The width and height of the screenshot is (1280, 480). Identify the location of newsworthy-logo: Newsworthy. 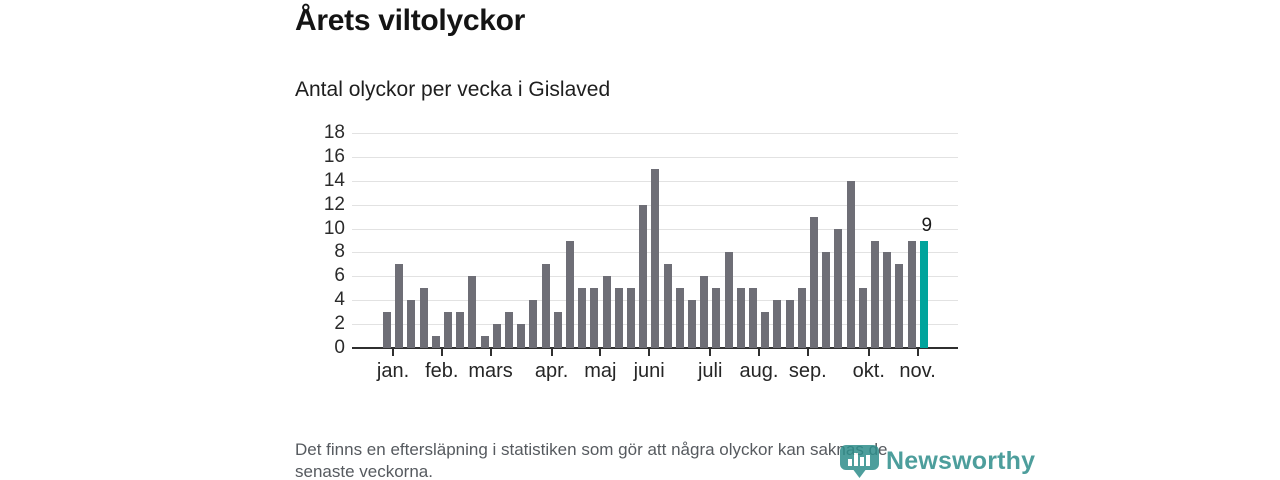
(937, 461).